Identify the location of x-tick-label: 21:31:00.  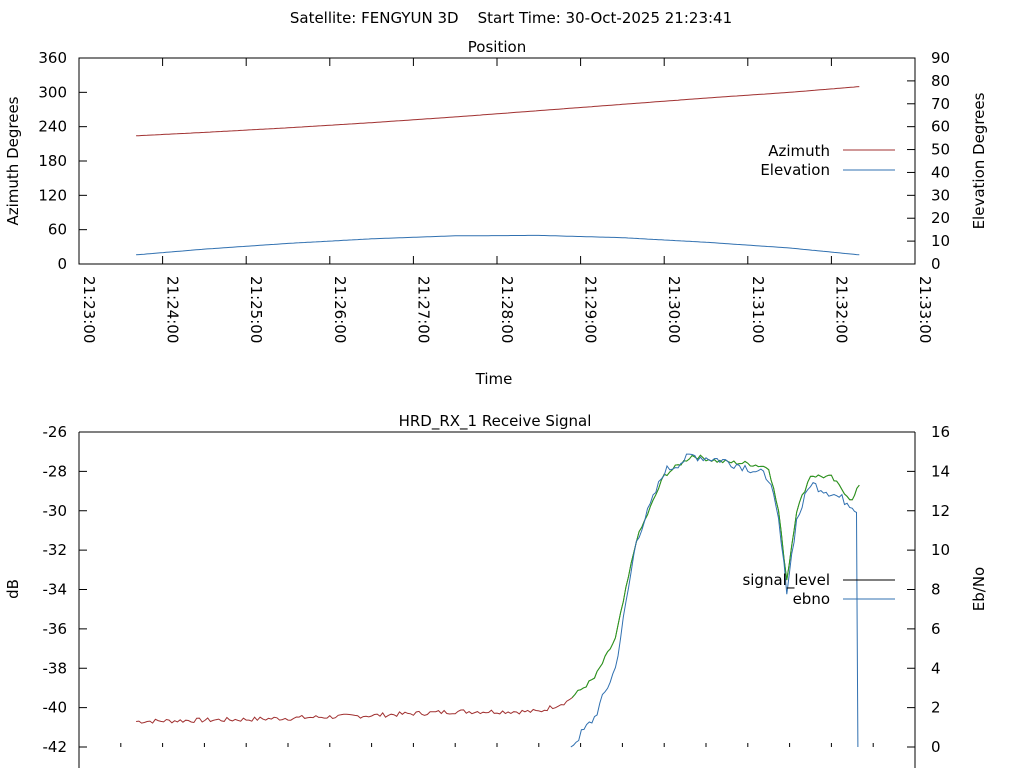
(758, 309).